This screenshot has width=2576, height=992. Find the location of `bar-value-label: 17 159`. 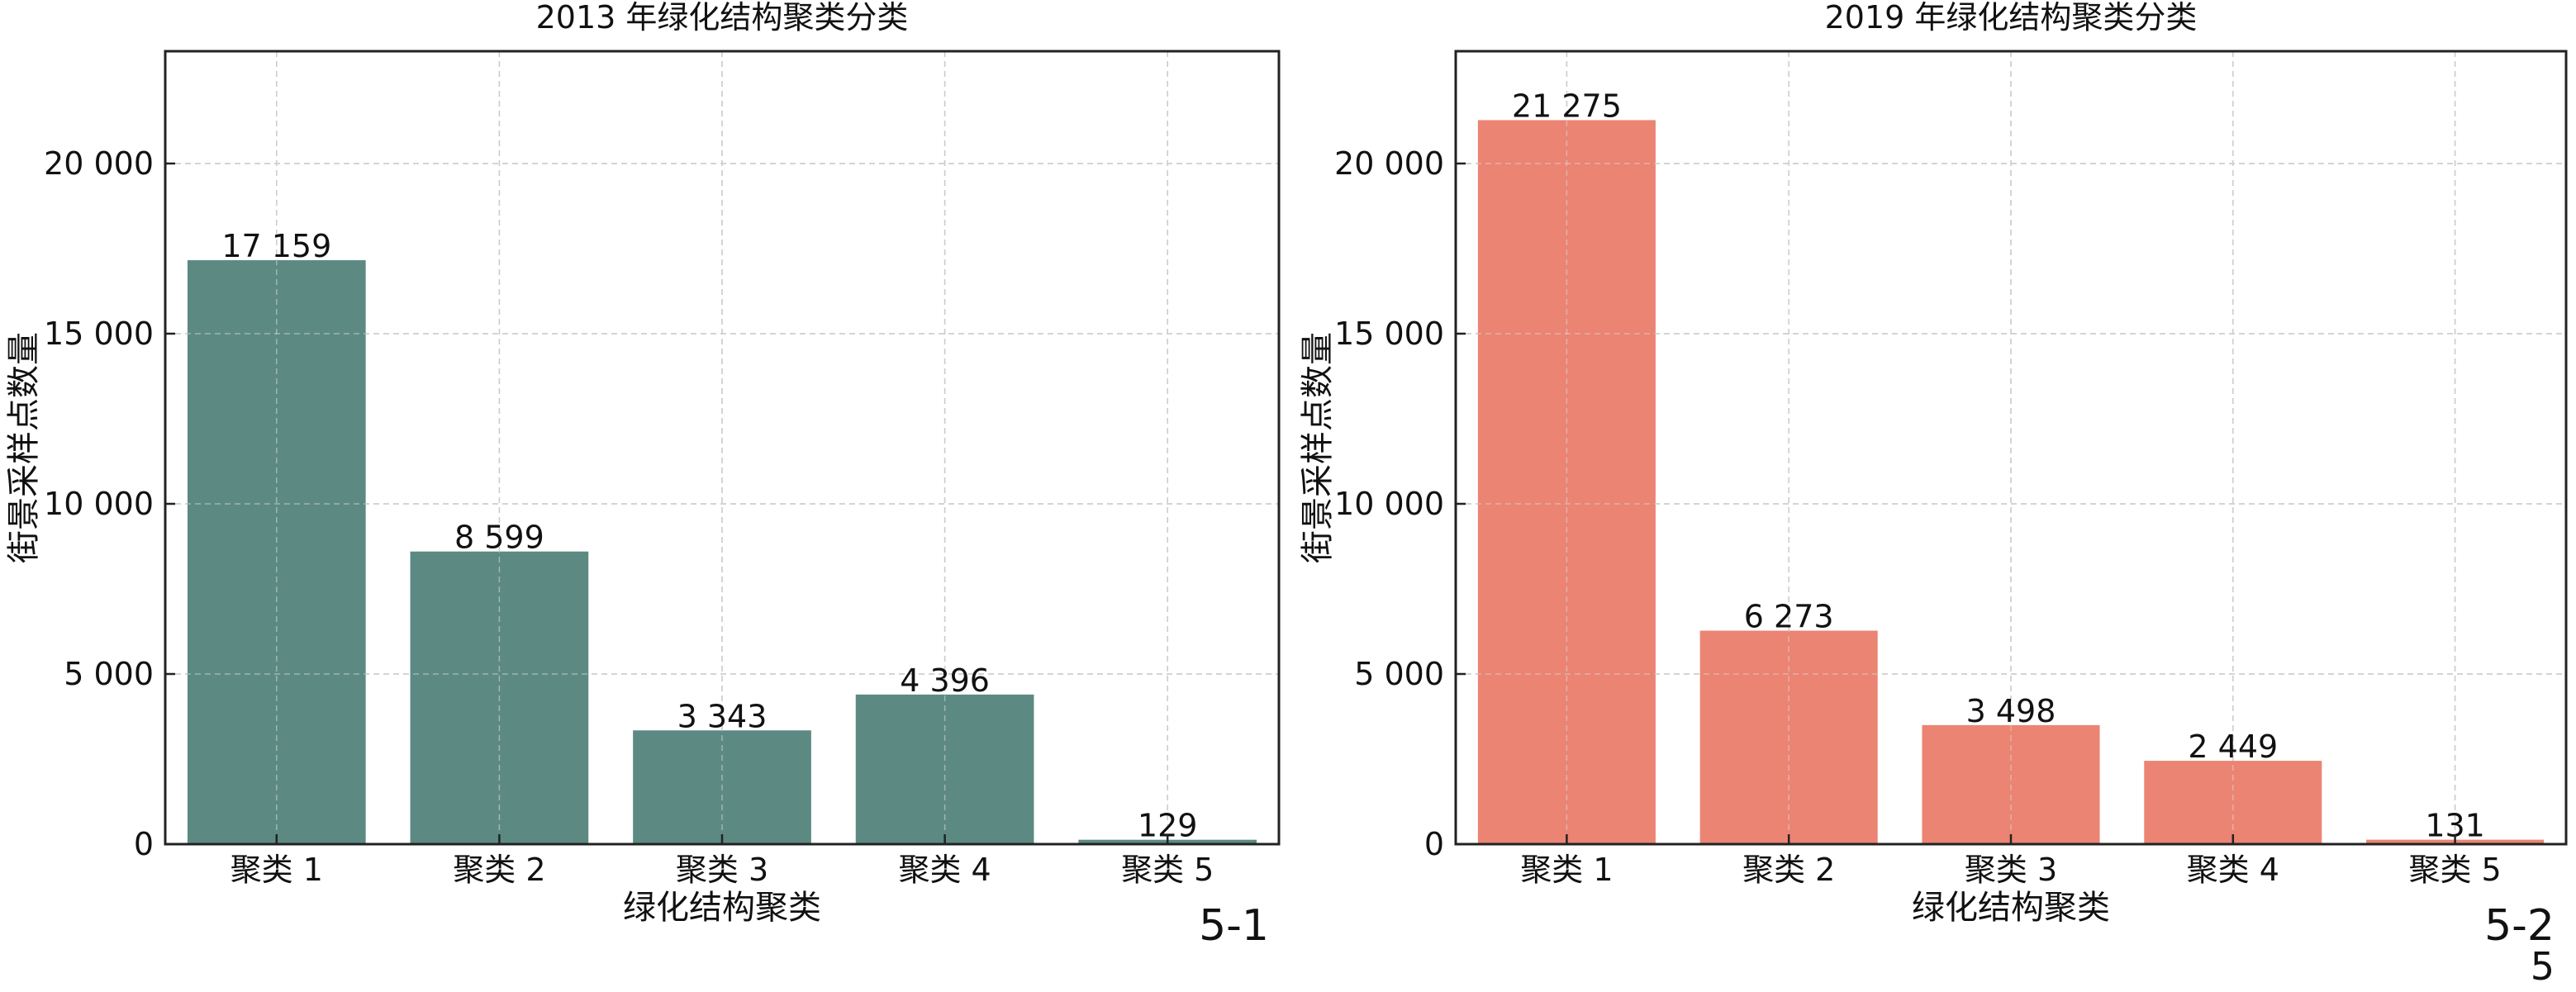

bar-value-label: 17 159 is located at coordinates (276, 246).